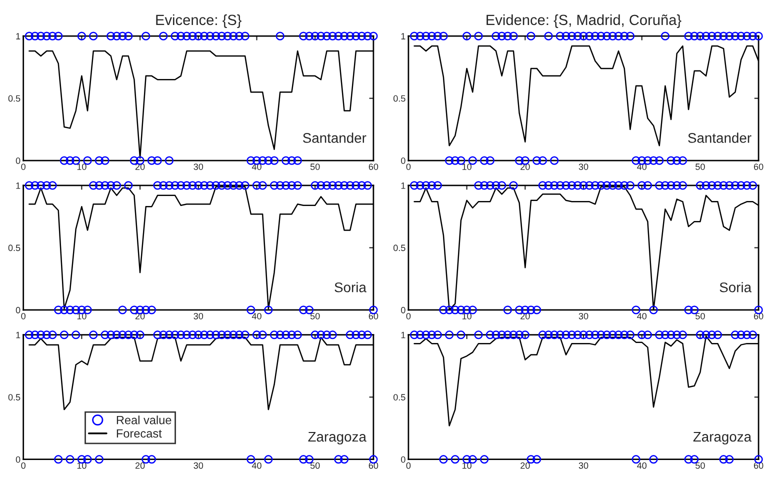 Image resolution: width=778 pixels, height=481 pixels. What do you see at coordinates (139, 433) in the screenshot?
I see `legend-label: Forecast` at bounding box center [139, 433].